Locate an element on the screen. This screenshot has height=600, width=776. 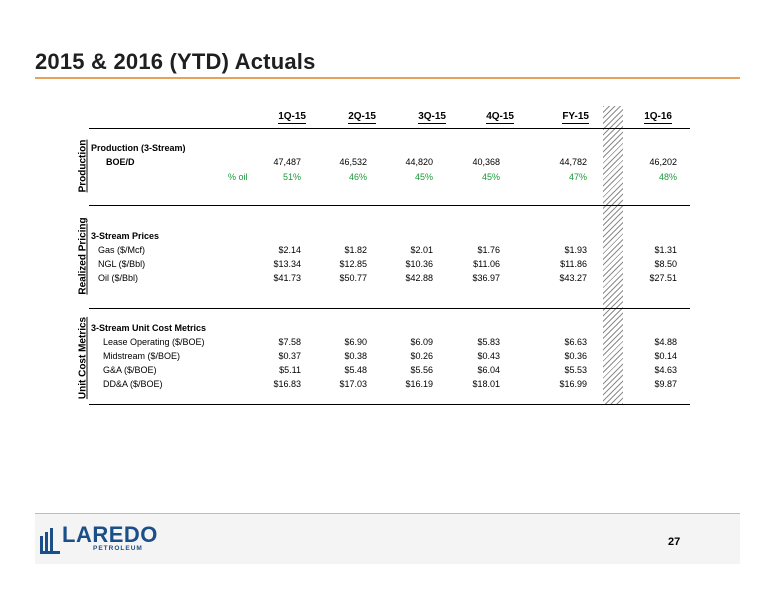
column-header-1q16: 1Q-16 is located at coordinates (658, 117).